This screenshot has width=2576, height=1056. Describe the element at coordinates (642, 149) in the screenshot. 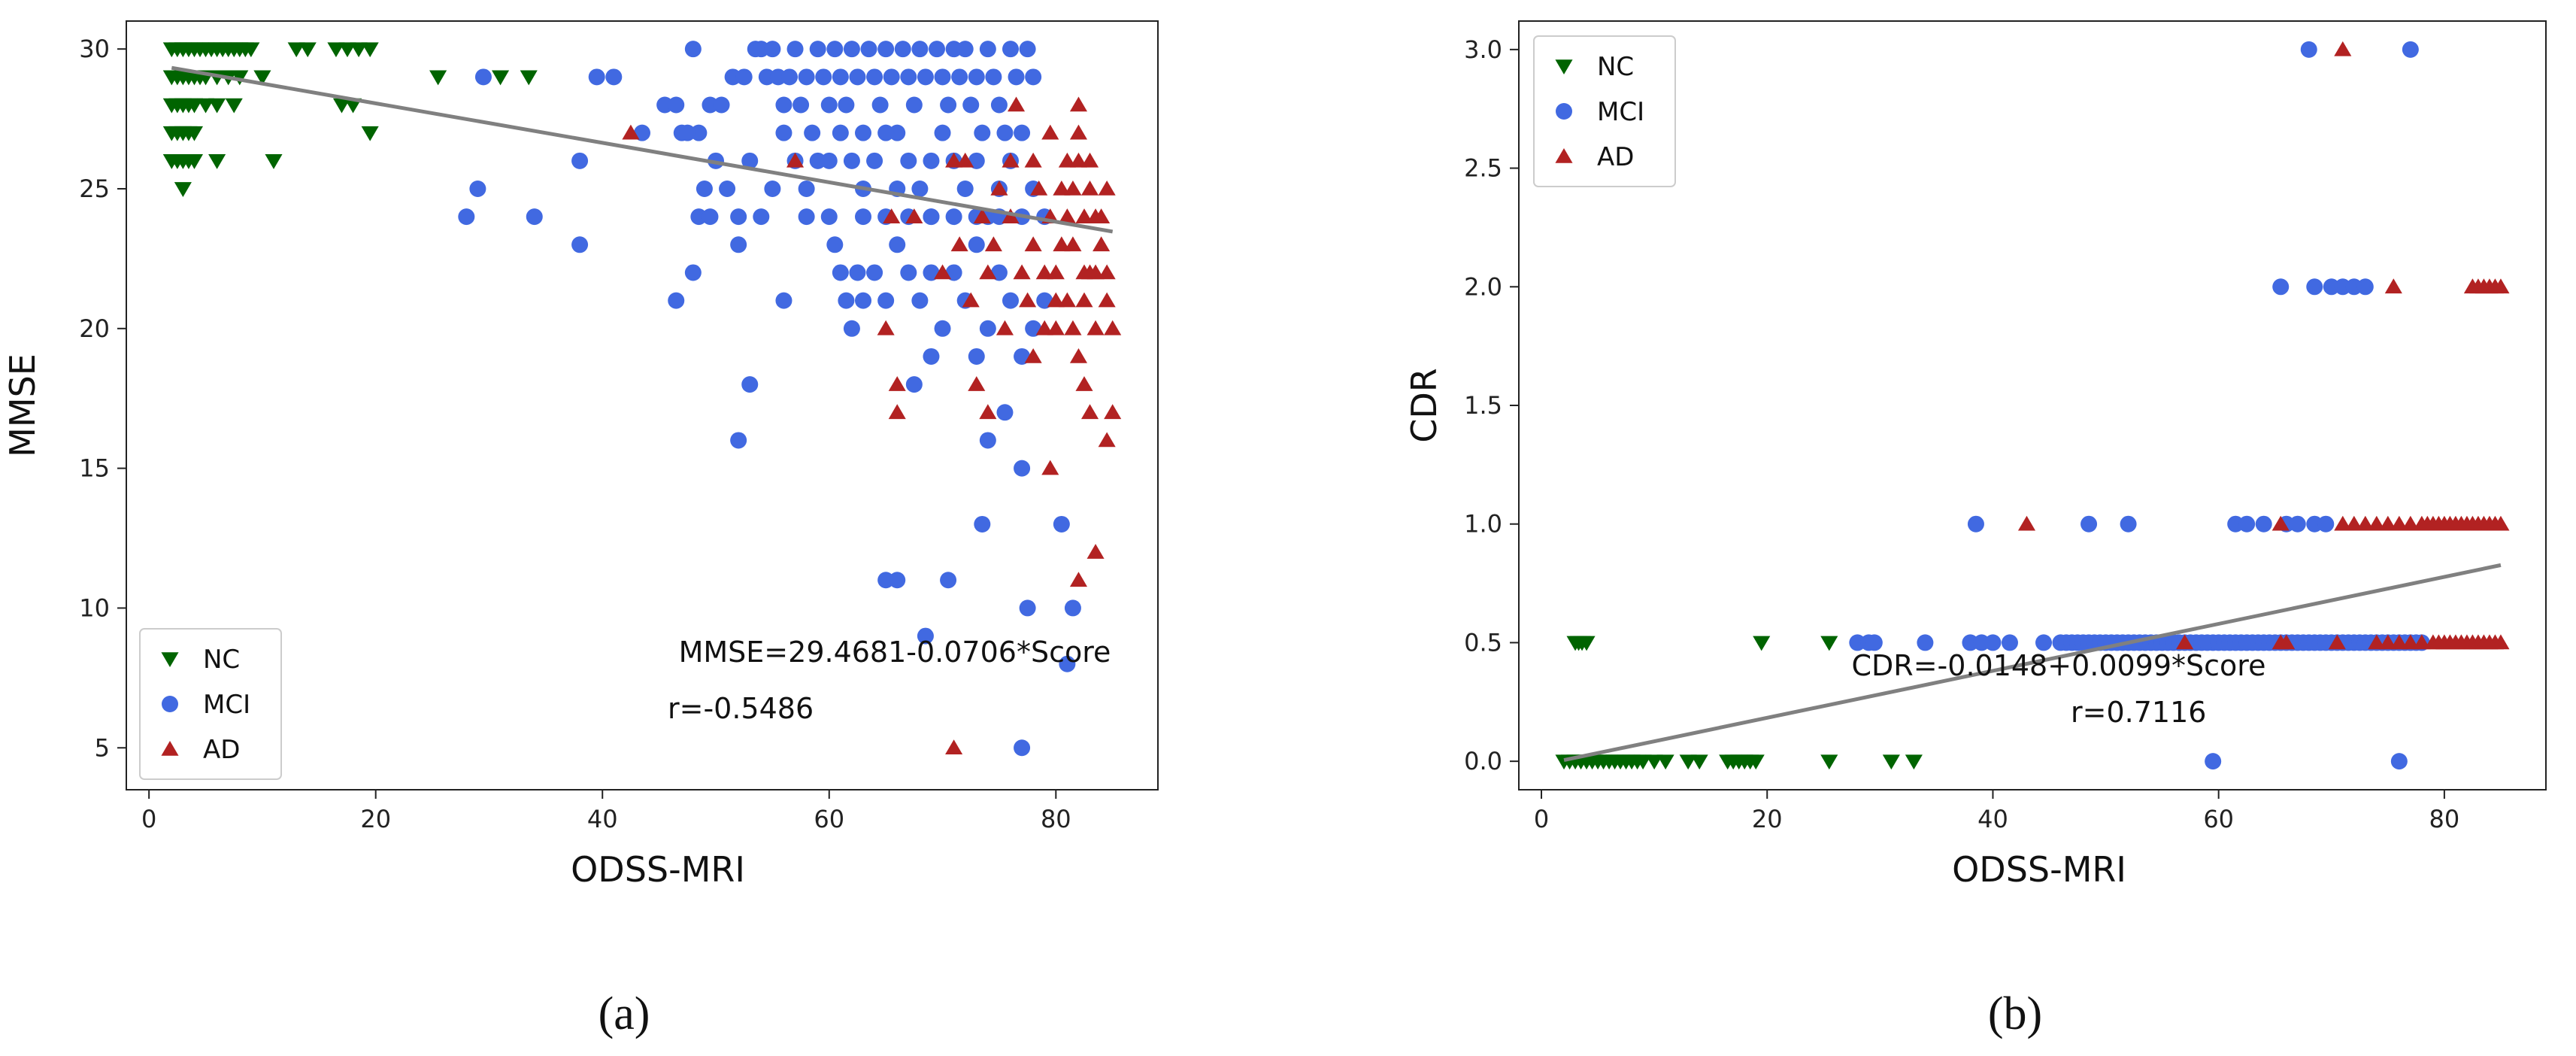

I see `regression-line` at that location.